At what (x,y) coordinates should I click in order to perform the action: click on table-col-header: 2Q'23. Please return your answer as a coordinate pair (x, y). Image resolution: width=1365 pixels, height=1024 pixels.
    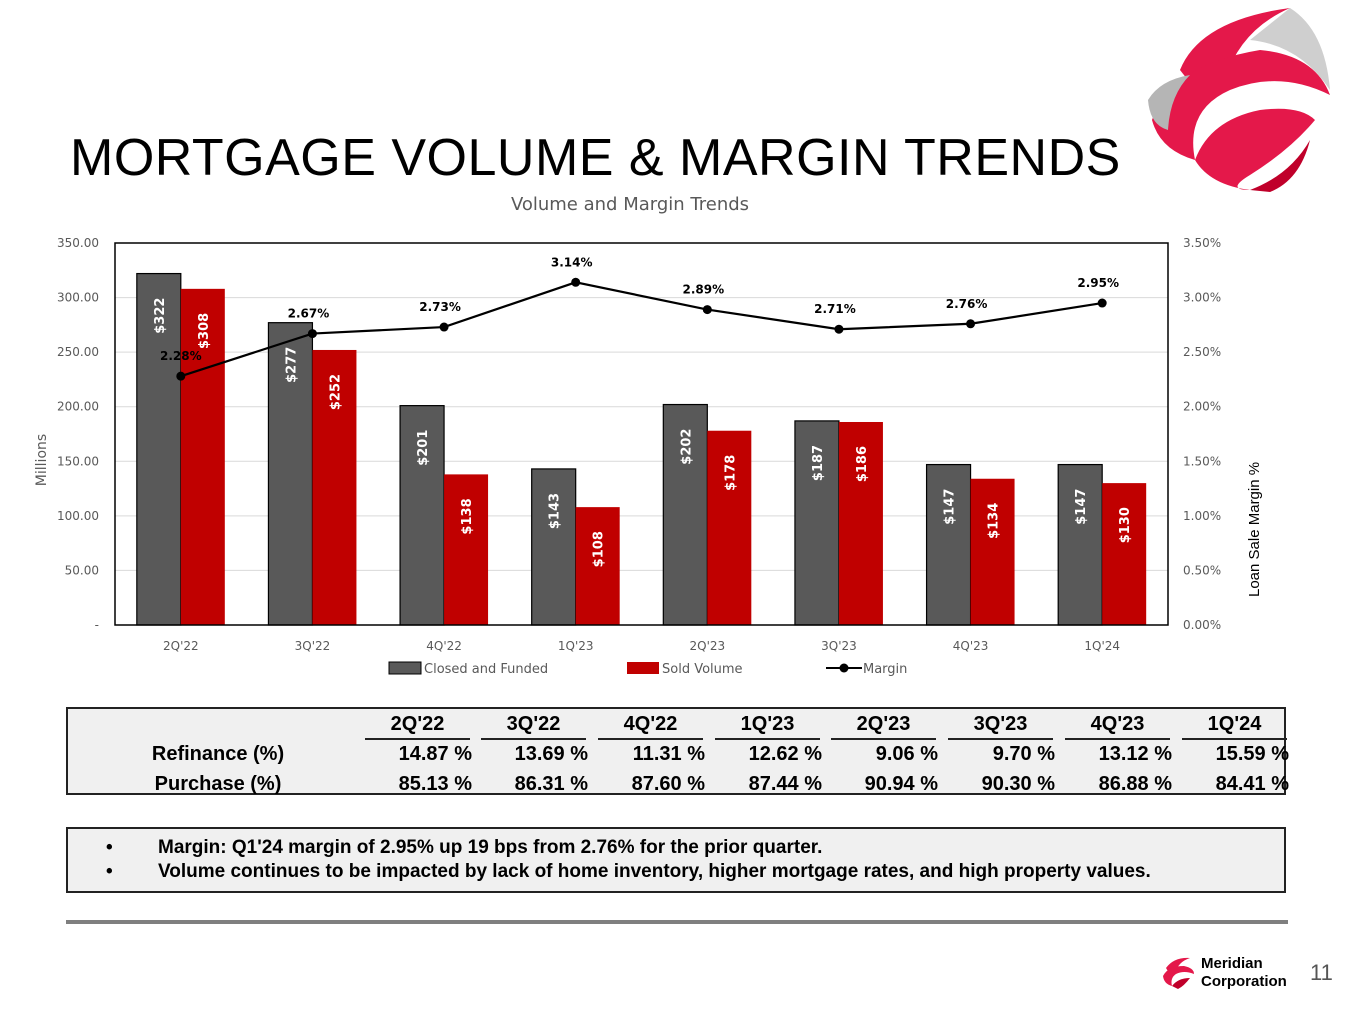
    Looking at the image, I should click on (883, 726).